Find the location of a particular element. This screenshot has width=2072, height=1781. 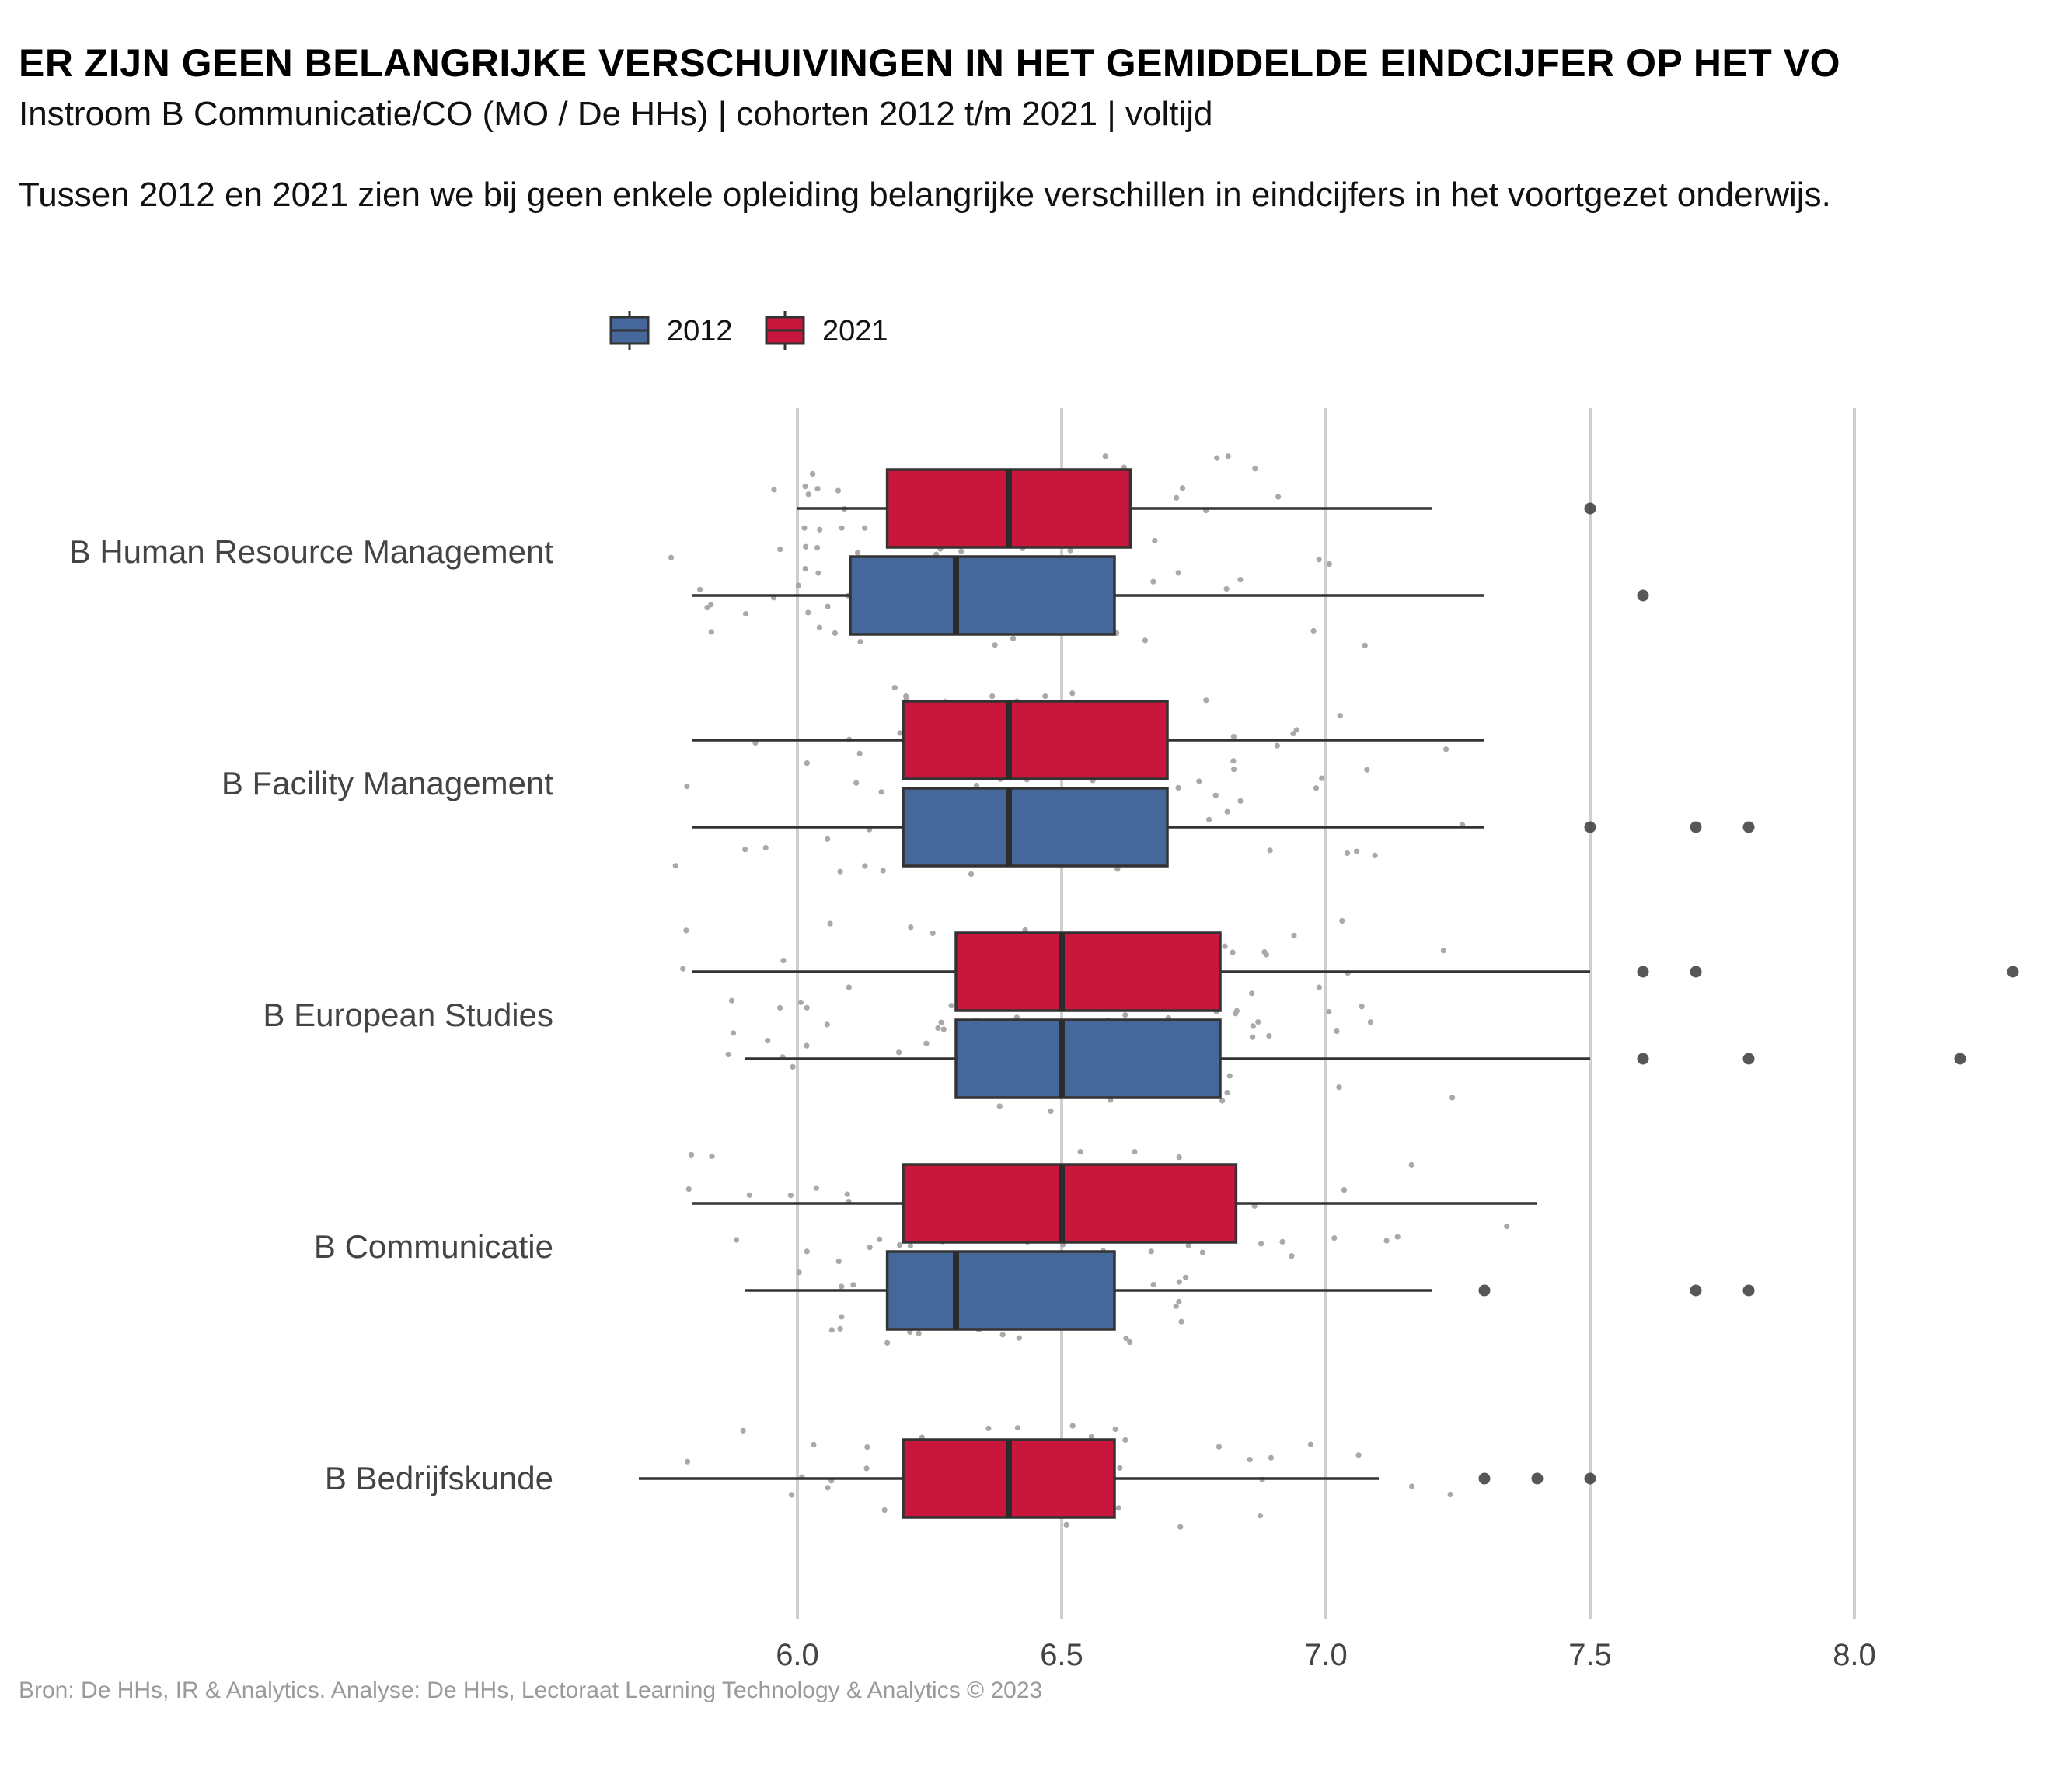

category-label: B Facility Management is located at coordinates (388, 783).